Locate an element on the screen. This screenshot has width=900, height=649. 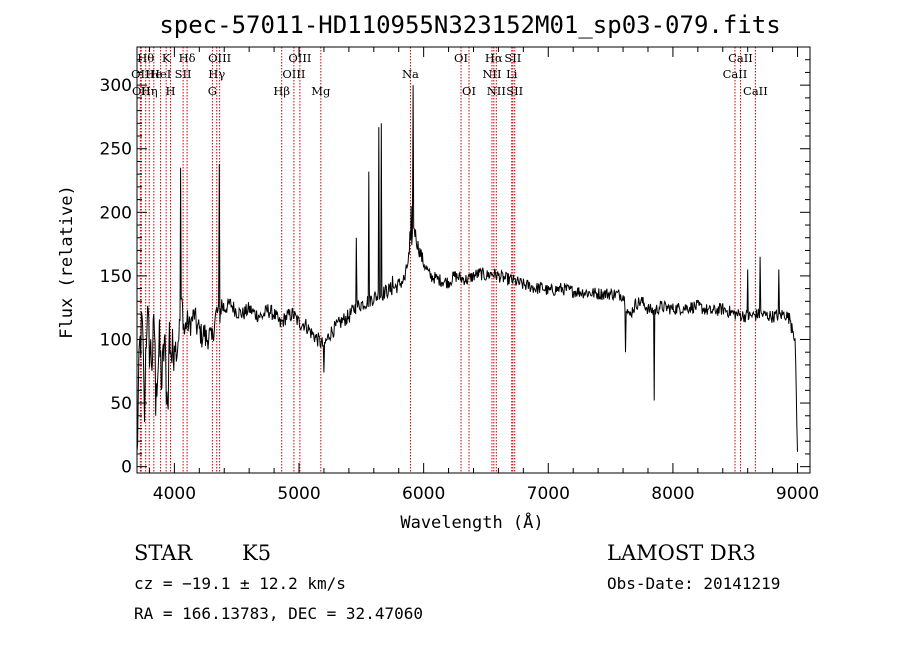
coordinates: RA = 166.13783, DEC = 32.47060 is located at coordinates (278, 613).